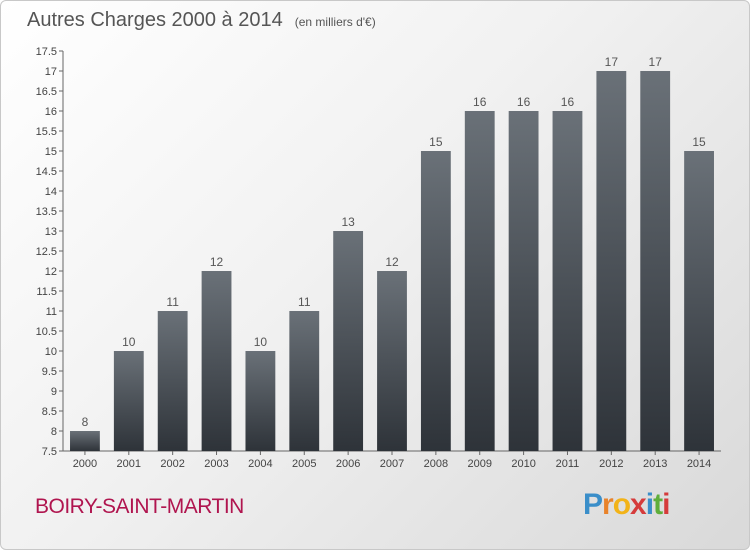 This screenshot has width=750, height=550. Describe the element at coordinates (392, 464) in the screenshot. I see `x-tick-label: 2007` at that location.